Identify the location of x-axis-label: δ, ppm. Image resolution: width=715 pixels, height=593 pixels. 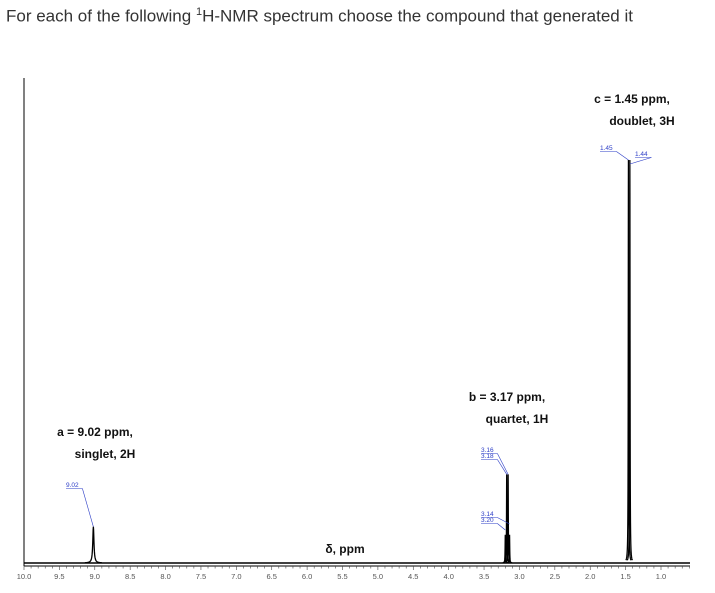
(344, 549).